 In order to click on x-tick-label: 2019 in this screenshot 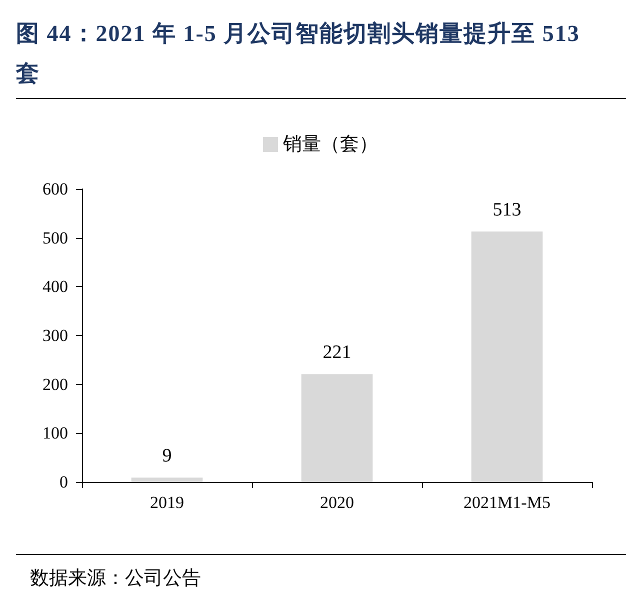, I will do `click(167, 502)`.